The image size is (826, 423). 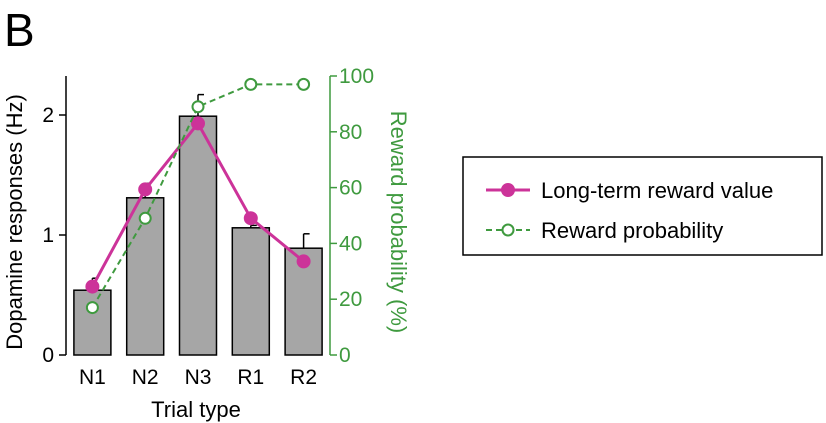 I want to click on y2-tick-label: 100, so click(x=356, y=76).